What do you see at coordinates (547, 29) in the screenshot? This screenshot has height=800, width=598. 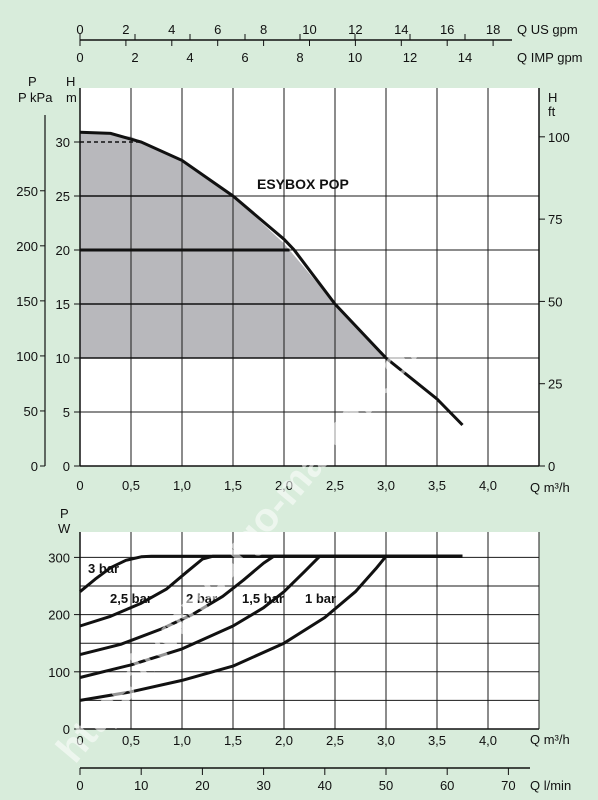 I see `us-gpm-axis-label: Q US gpm` at bounding box center [547, 29].